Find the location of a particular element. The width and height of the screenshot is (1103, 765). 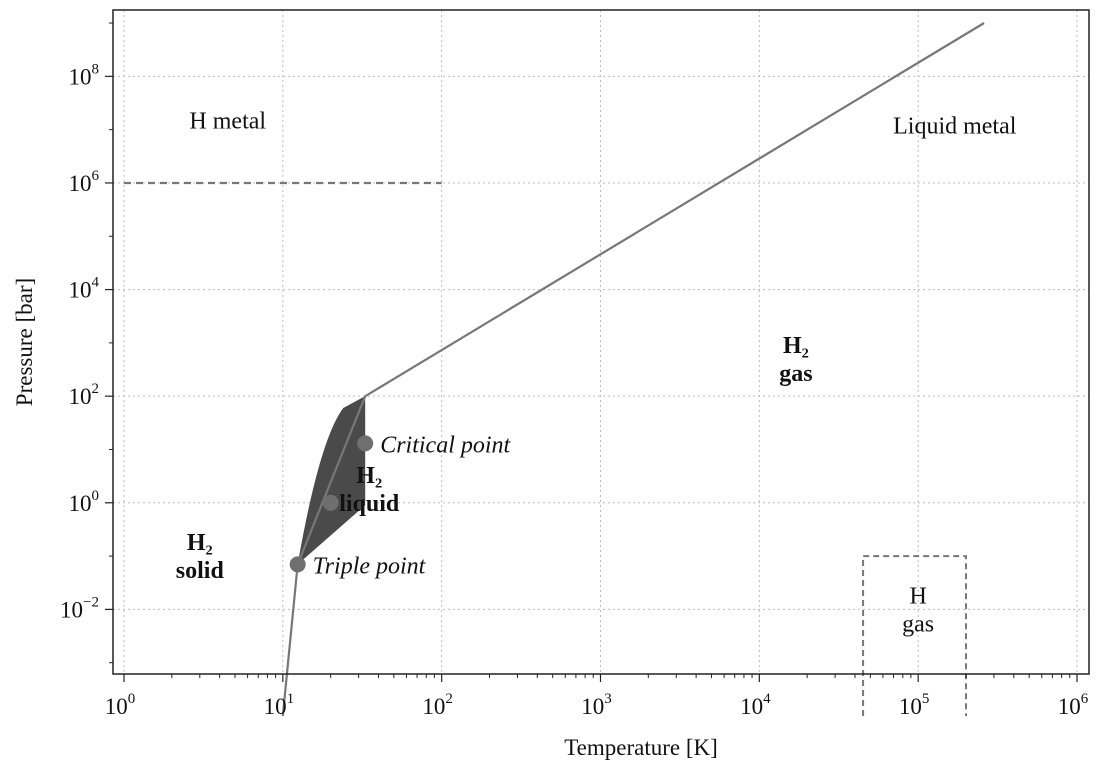

x-tick-label: 10² is located at coordinates (437, 705).